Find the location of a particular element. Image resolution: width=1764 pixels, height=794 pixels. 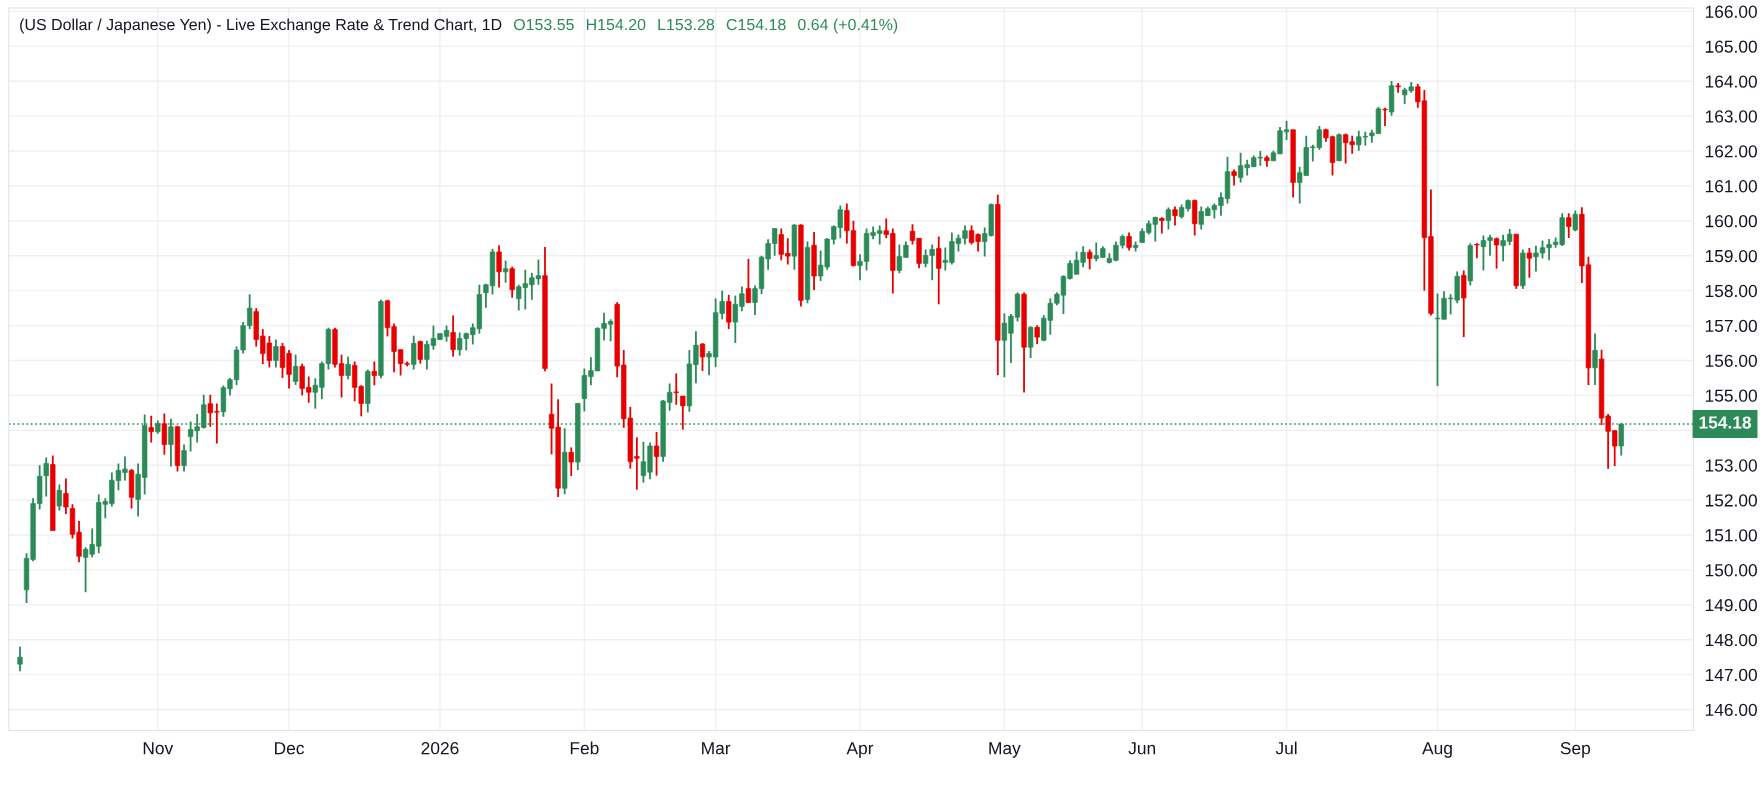

y-tick-label: 165.00 is located at coordinates (1731, 46).